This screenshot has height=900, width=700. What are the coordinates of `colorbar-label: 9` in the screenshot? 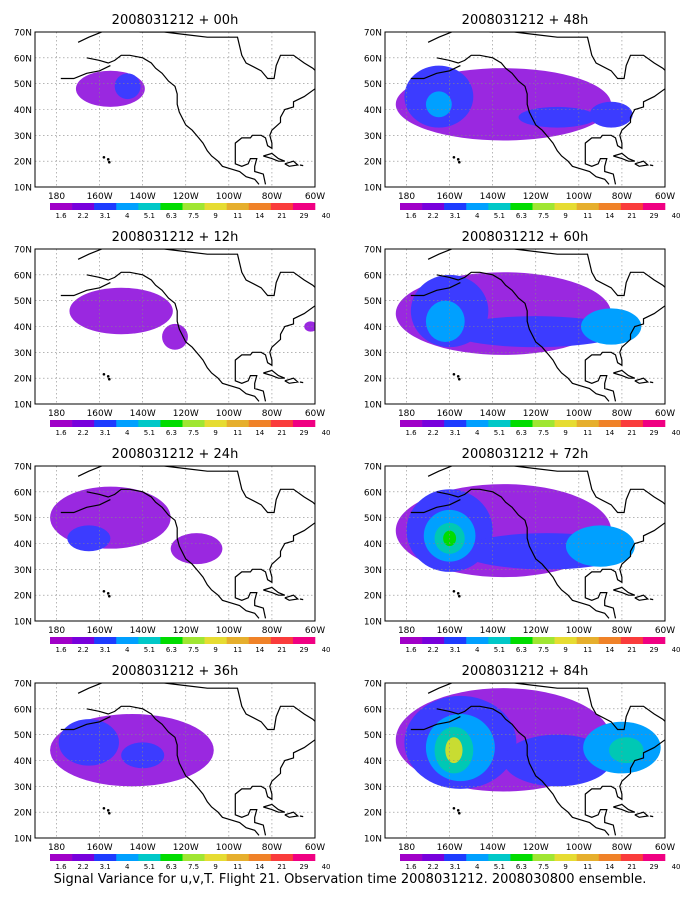 It's located at (565, 433).